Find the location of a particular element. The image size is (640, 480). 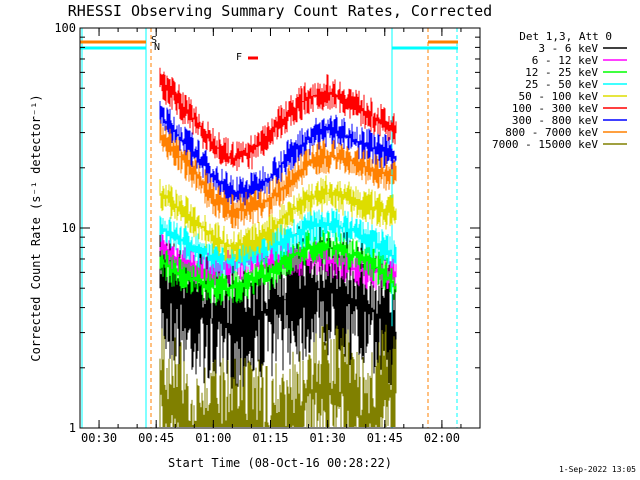

x-tick-label-2: 01:00 is located at coordinates (213, 438).